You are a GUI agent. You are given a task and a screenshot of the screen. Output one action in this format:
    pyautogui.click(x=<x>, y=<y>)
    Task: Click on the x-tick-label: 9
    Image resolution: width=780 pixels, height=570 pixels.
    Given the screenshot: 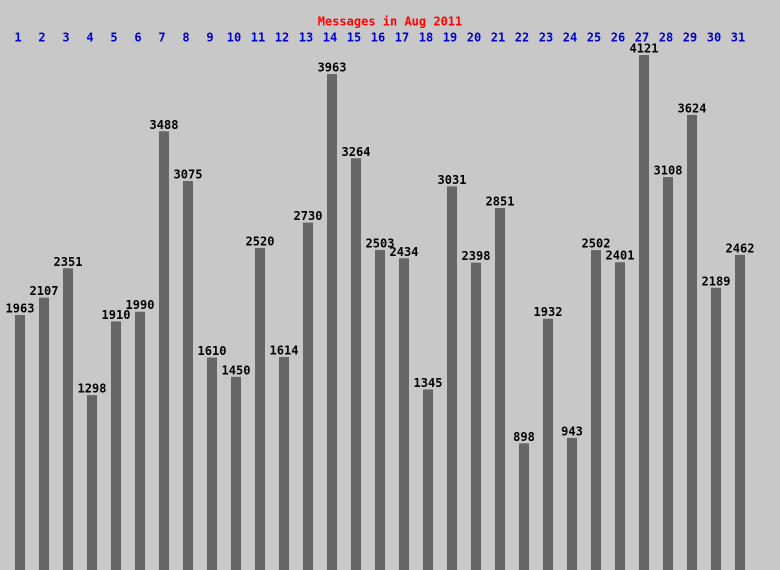 What is the action you would take?
    pyautogui.click(x=209, y=38)
    